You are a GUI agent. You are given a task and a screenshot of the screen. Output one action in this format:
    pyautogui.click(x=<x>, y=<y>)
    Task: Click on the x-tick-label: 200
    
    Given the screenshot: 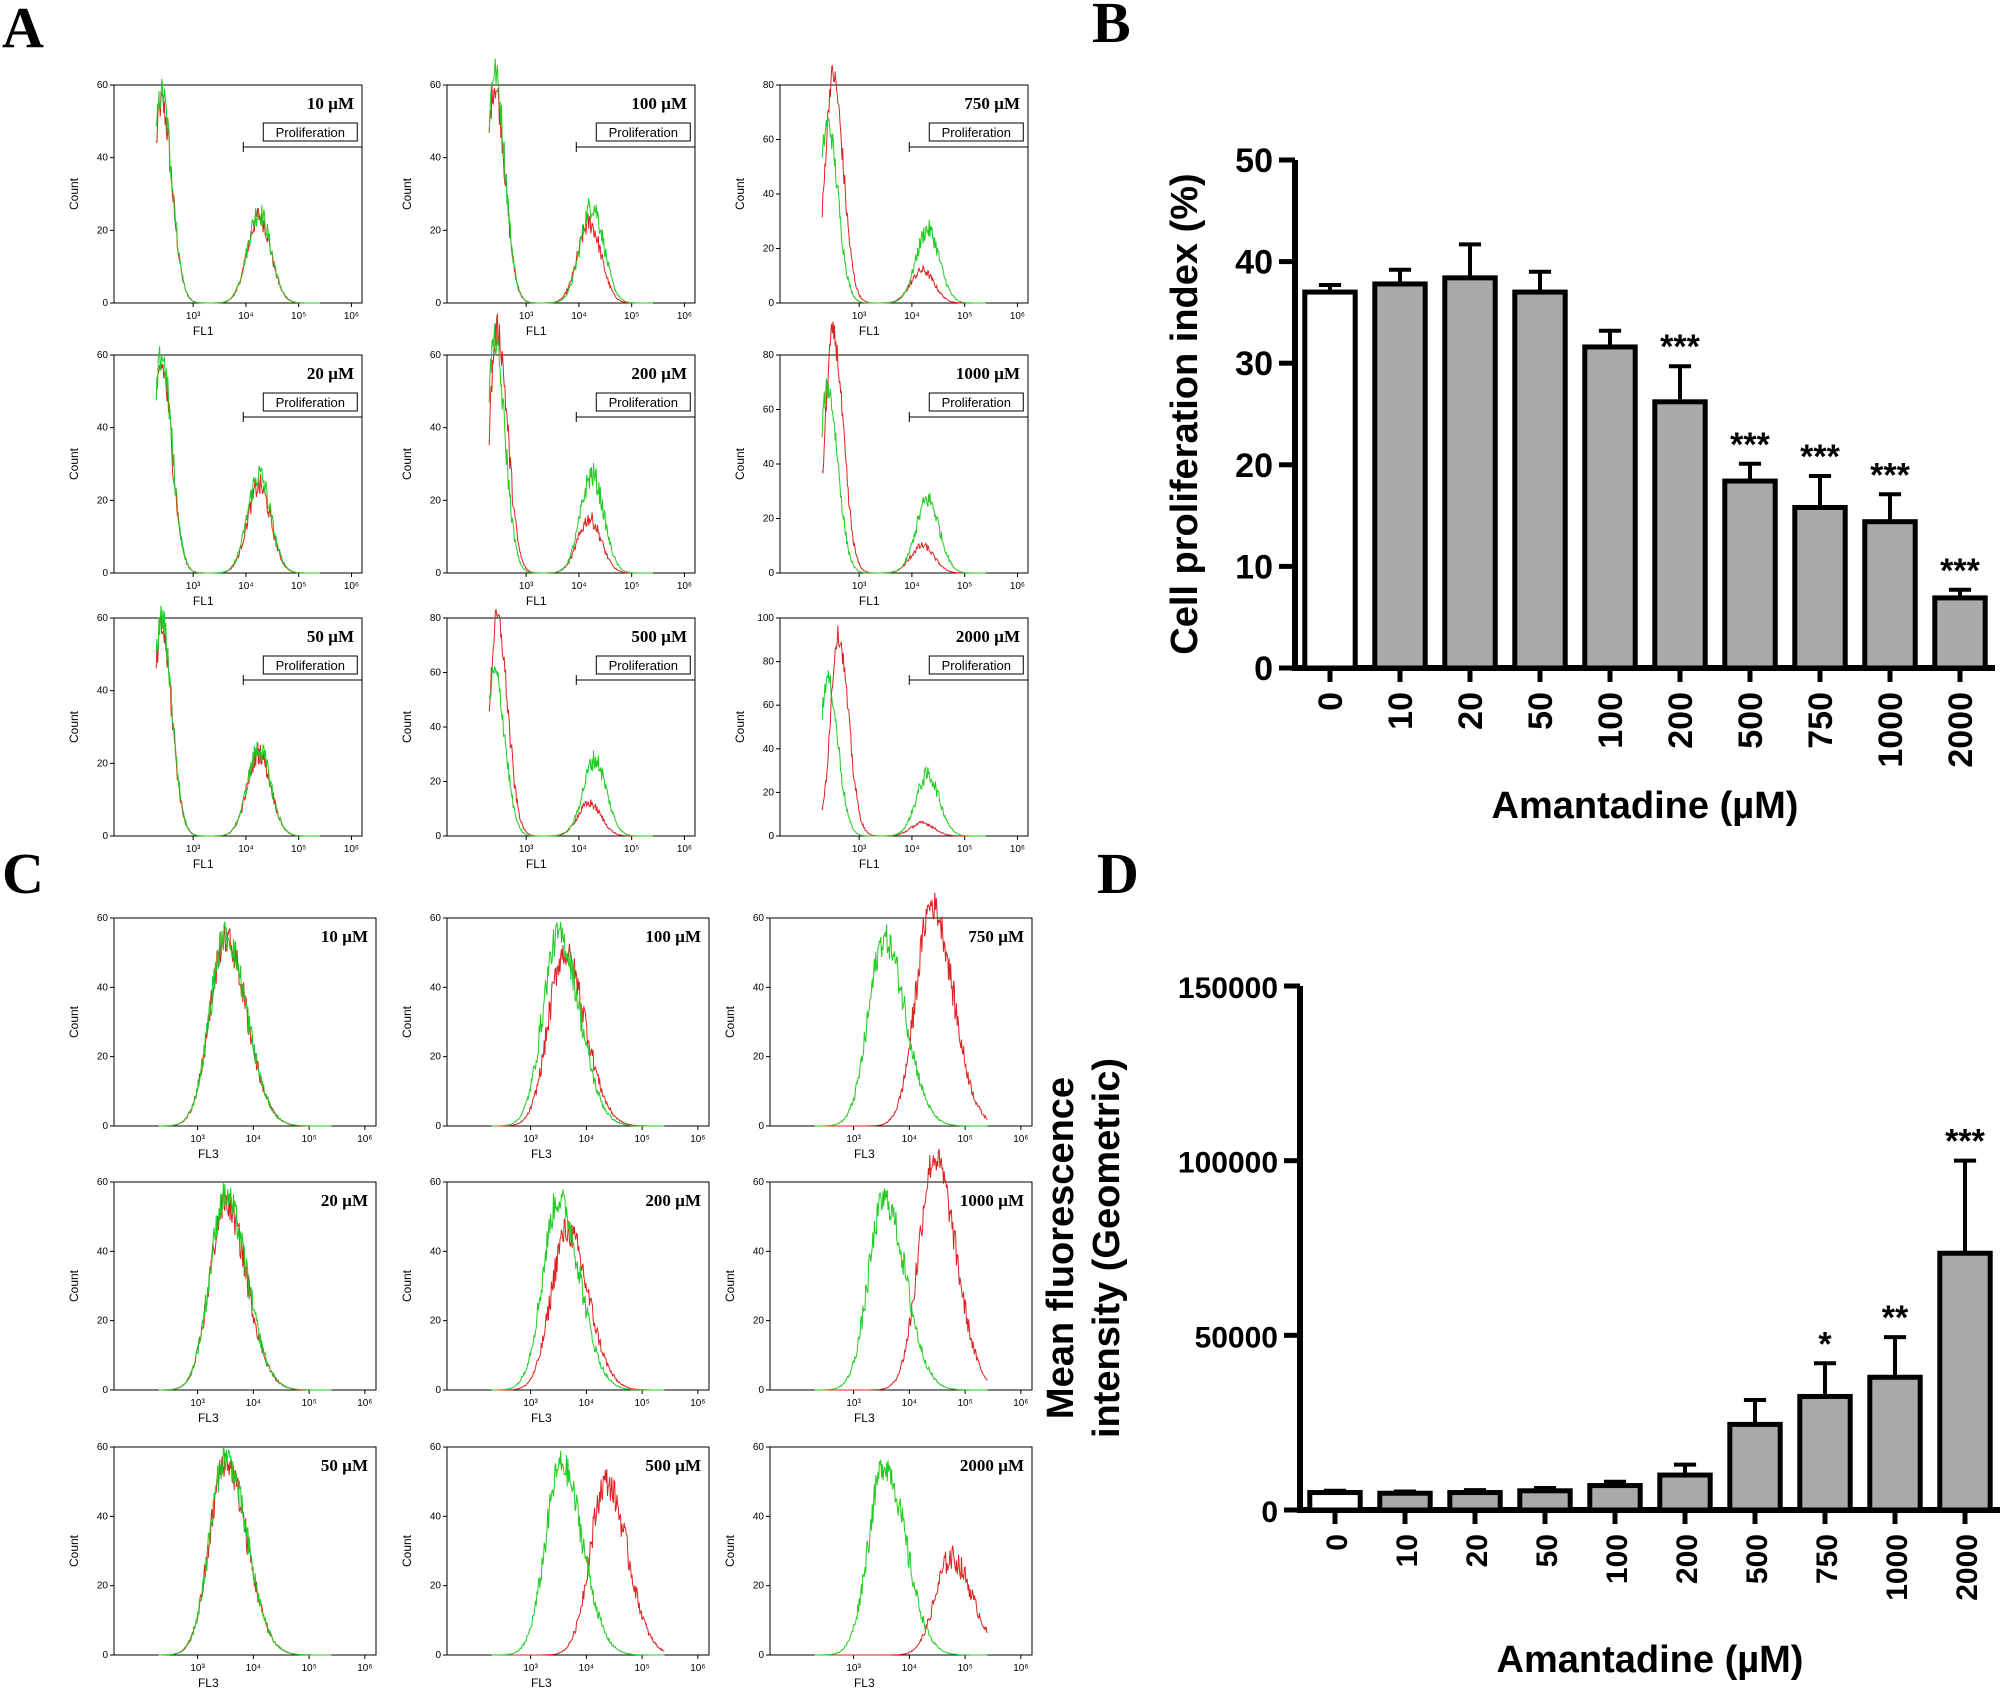 What is the action you would take?
    pyautogui.click(x=1687, y=1559)
    